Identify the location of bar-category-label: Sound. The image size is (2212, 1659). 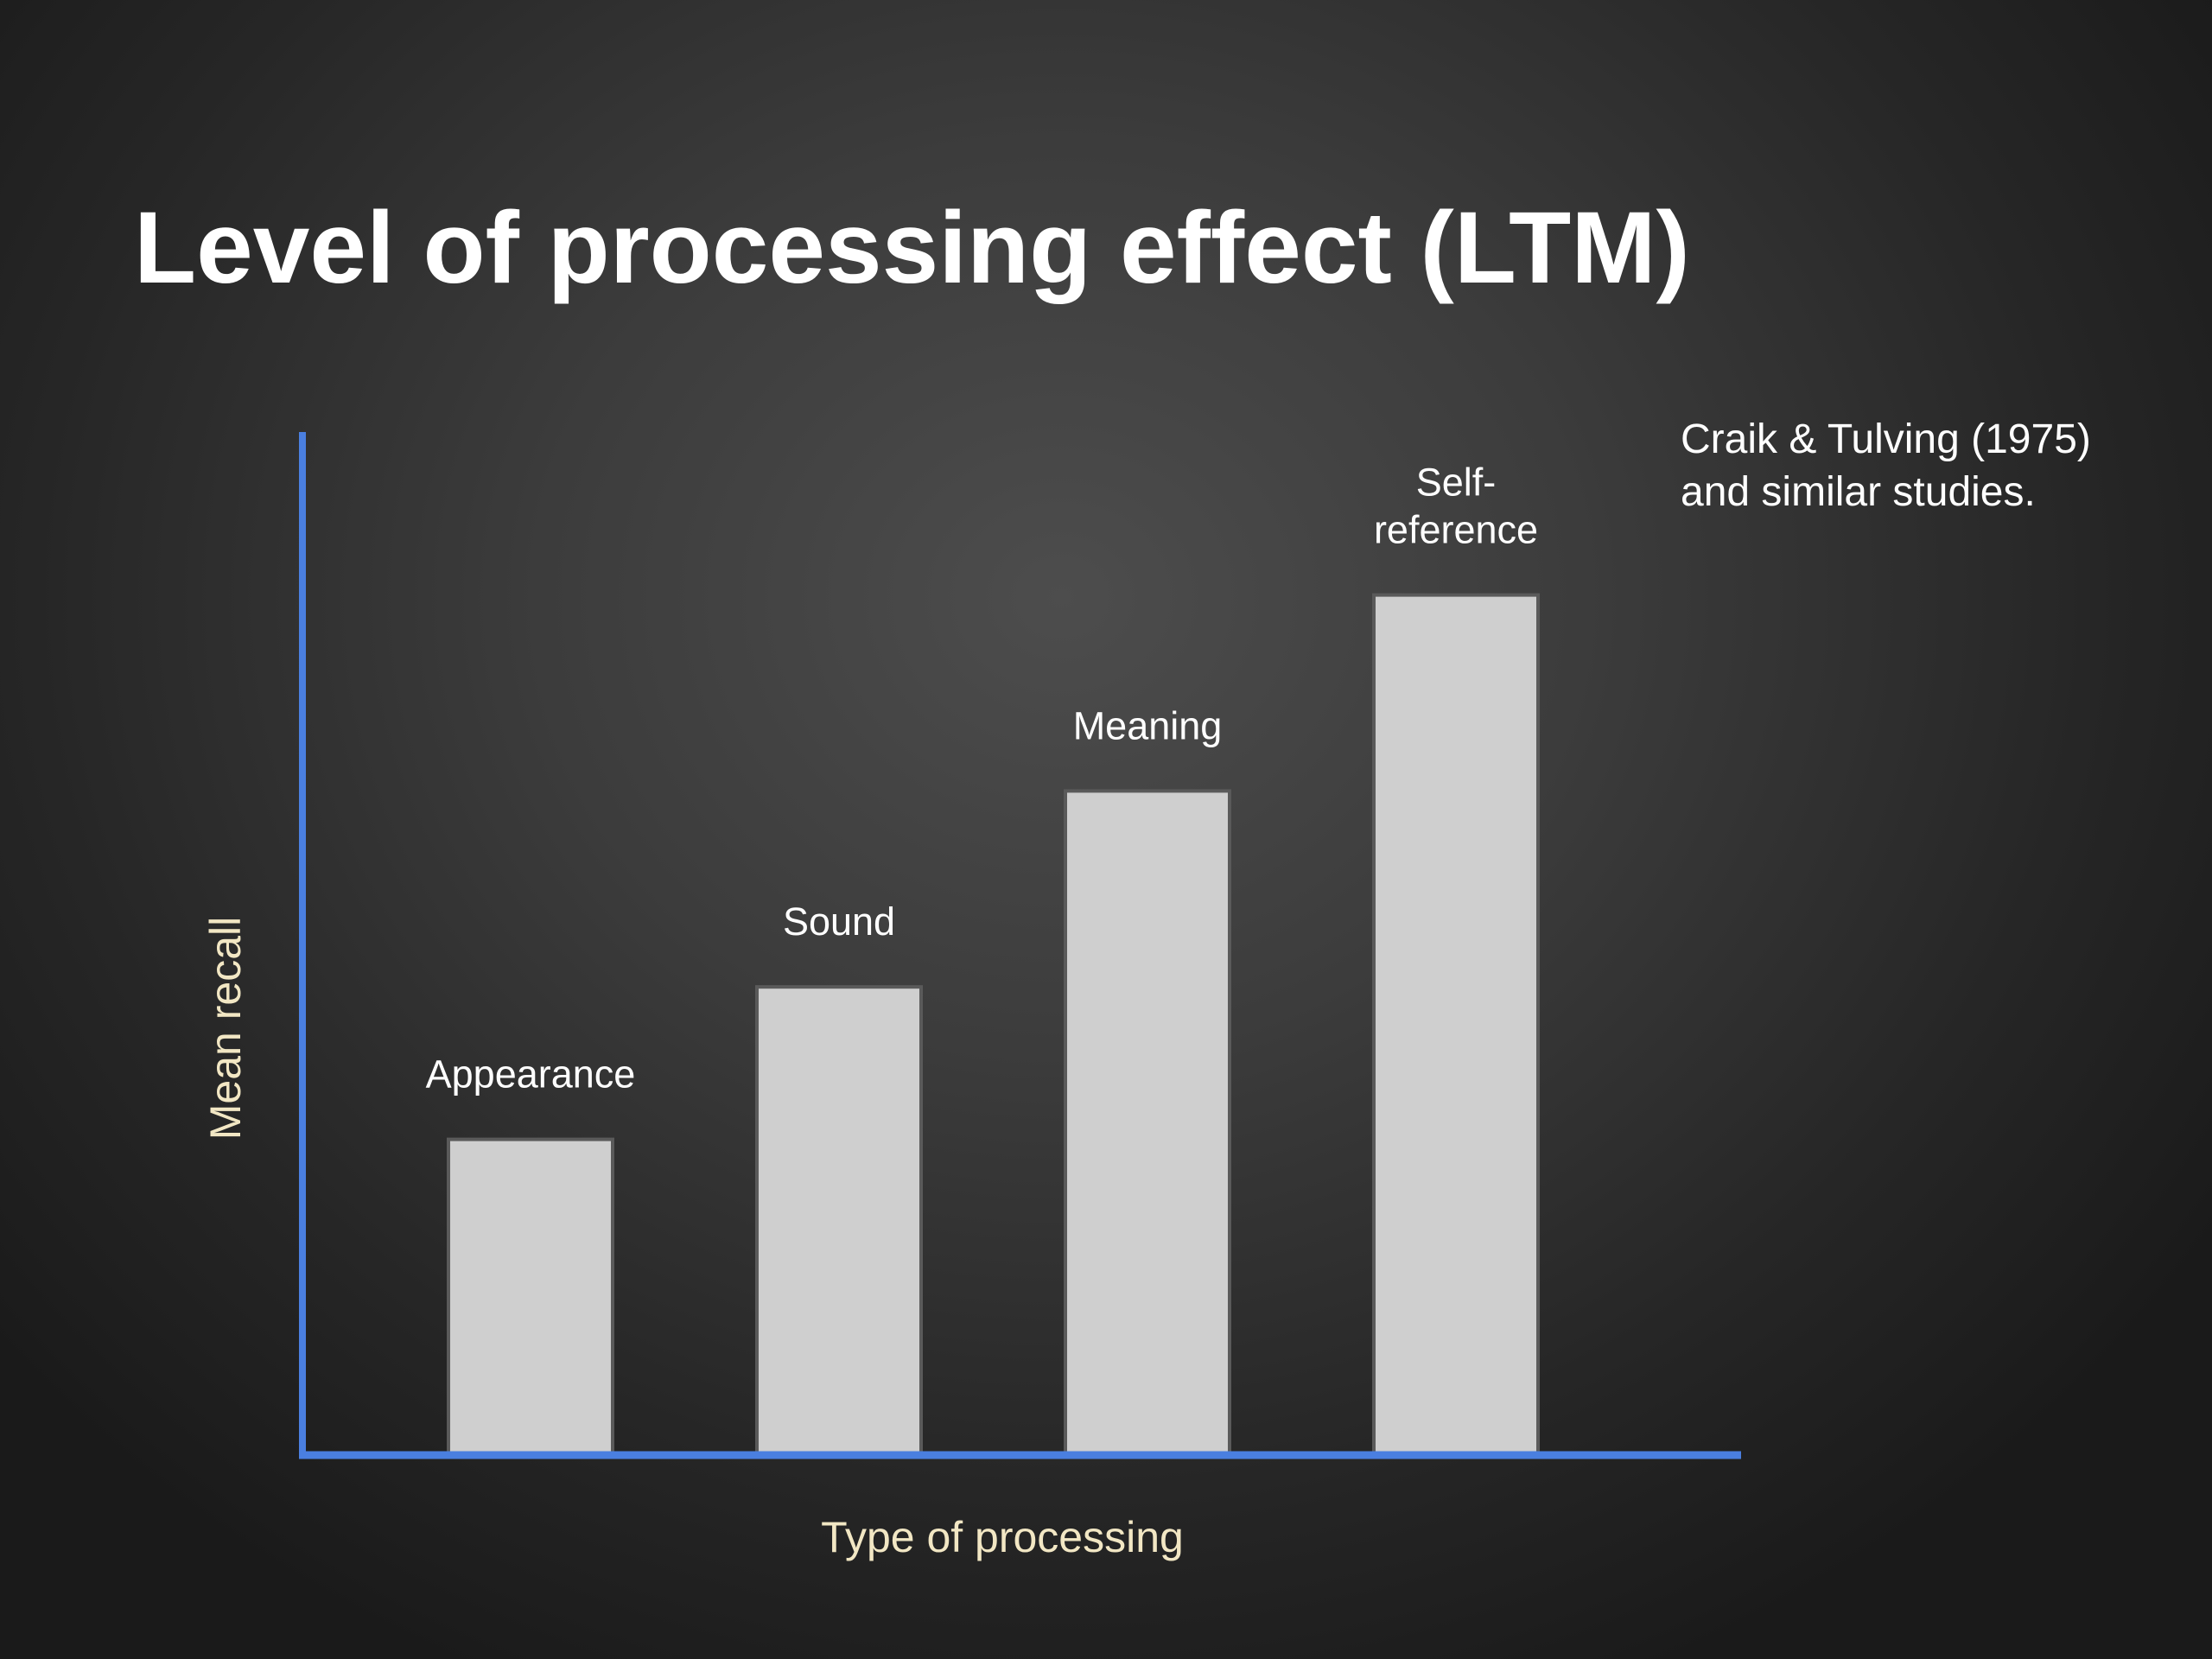
(839, 921).